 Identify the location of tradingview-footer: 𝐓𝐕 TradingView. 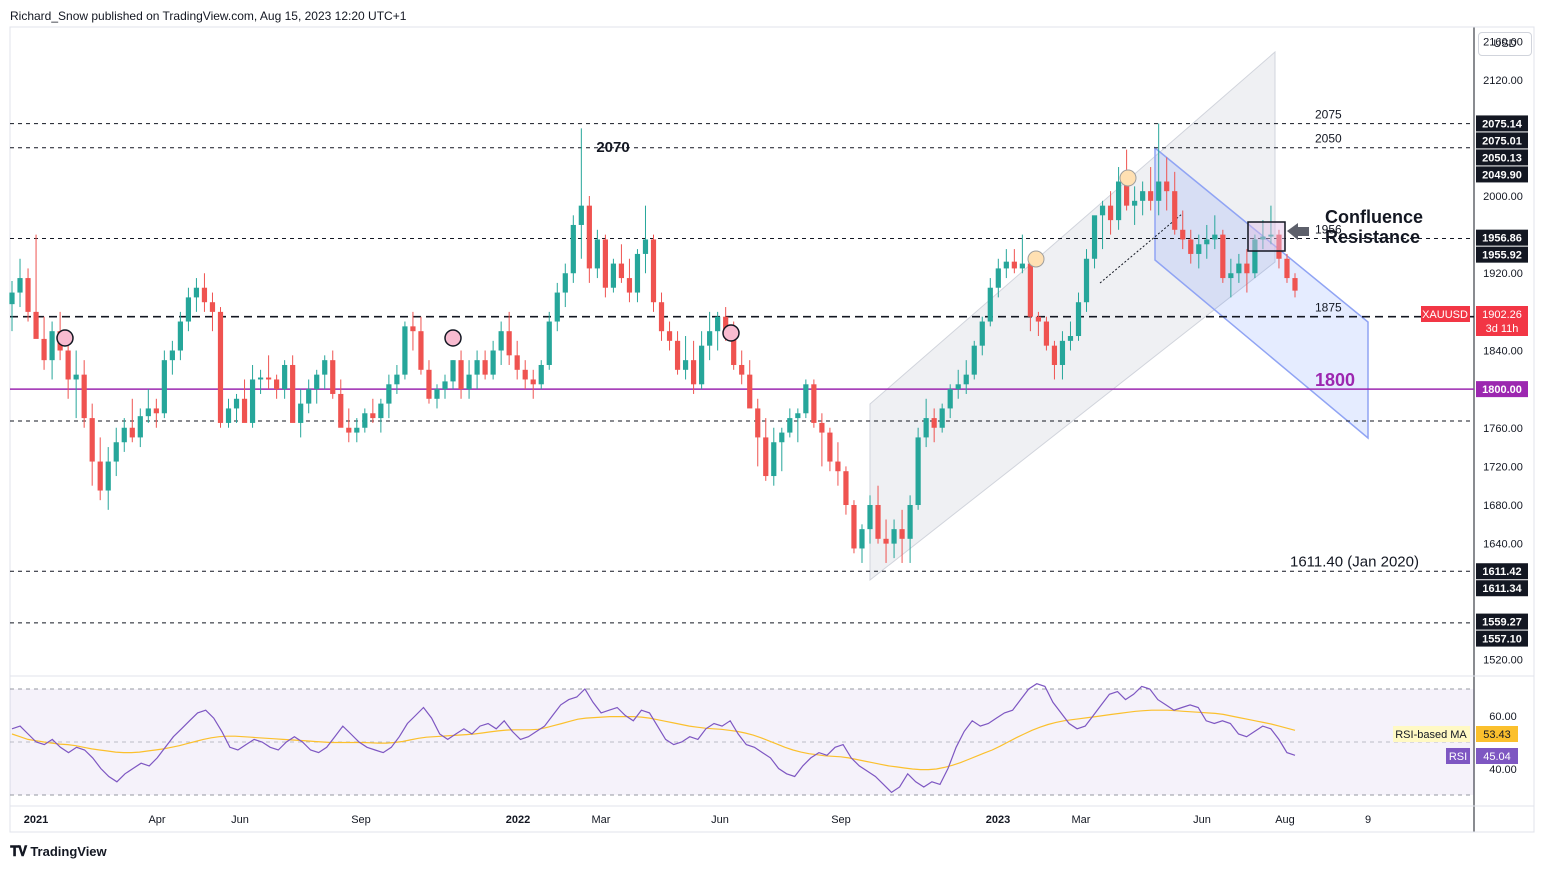
(58, 851).